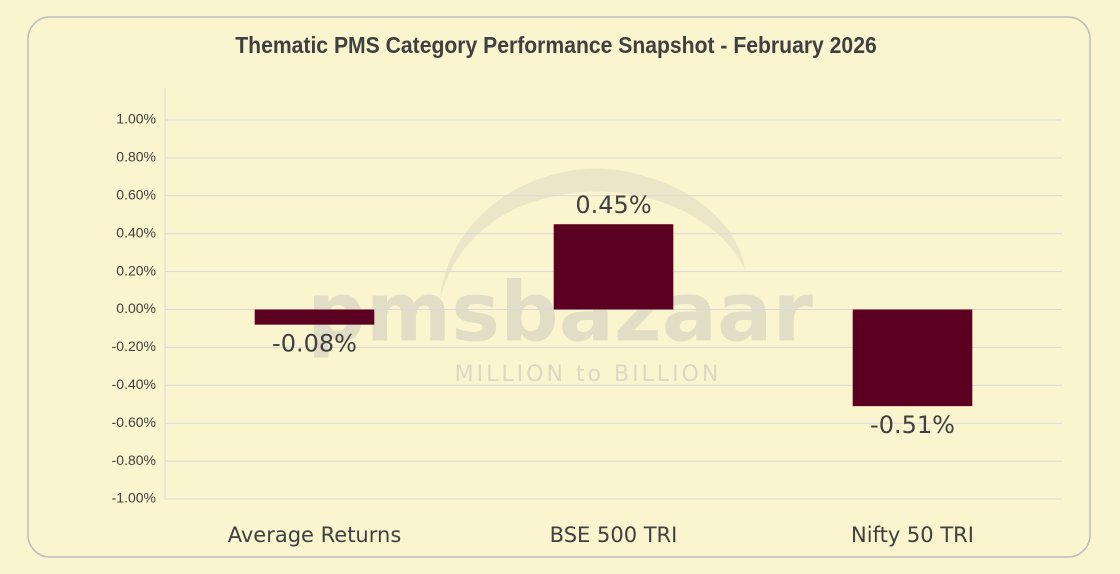 This screenshot has width=1120, height=574. Describe the element at coordinates (136, 232) in the screenshot. I see `y-tick-label: 0.40%` at that location.